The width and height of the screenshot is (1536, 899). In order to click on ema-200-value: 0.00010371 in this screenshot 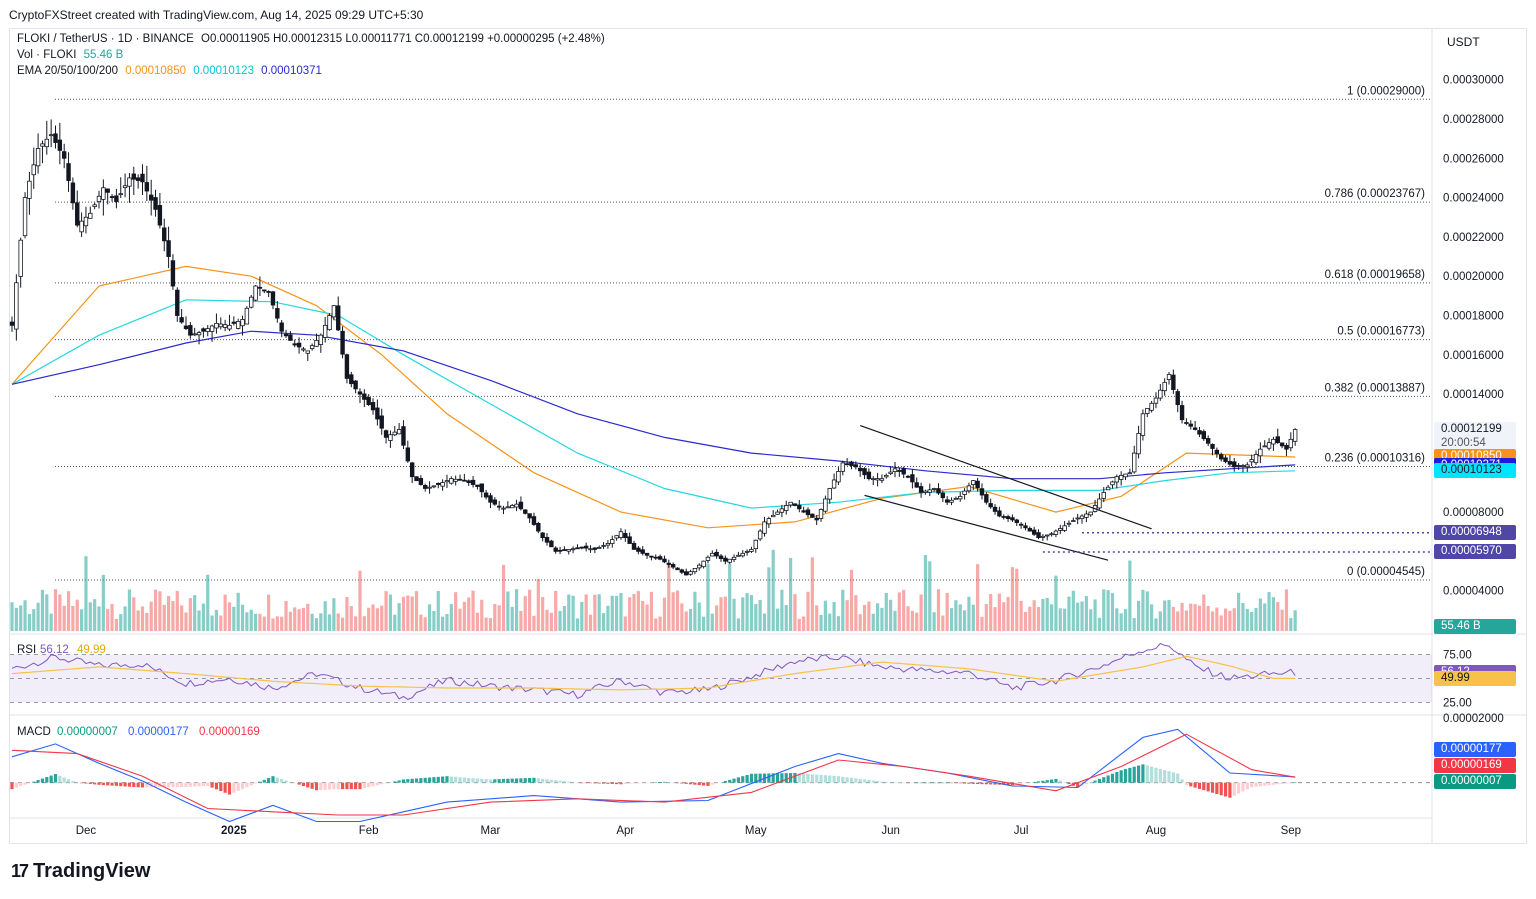, I will do `click(291, 71)`.